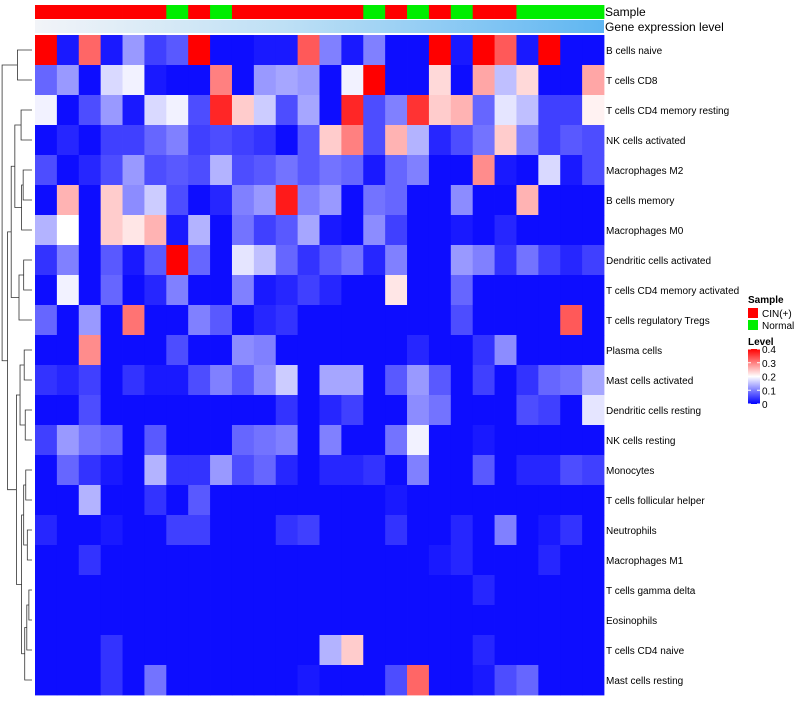 The height and width of the screenshot is (705, 800). What do you see at coordinates (645, 231) in the screenshot?
I see `row-label: Macrophages M0` at bounding box center [645, 231].